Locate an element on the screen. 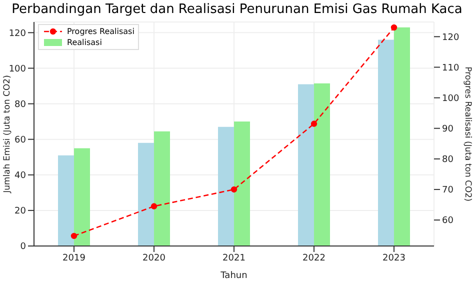 The height and width of the screenshot is (282, 474). y-tick-label: 40 is located at coordinates (20, 176).